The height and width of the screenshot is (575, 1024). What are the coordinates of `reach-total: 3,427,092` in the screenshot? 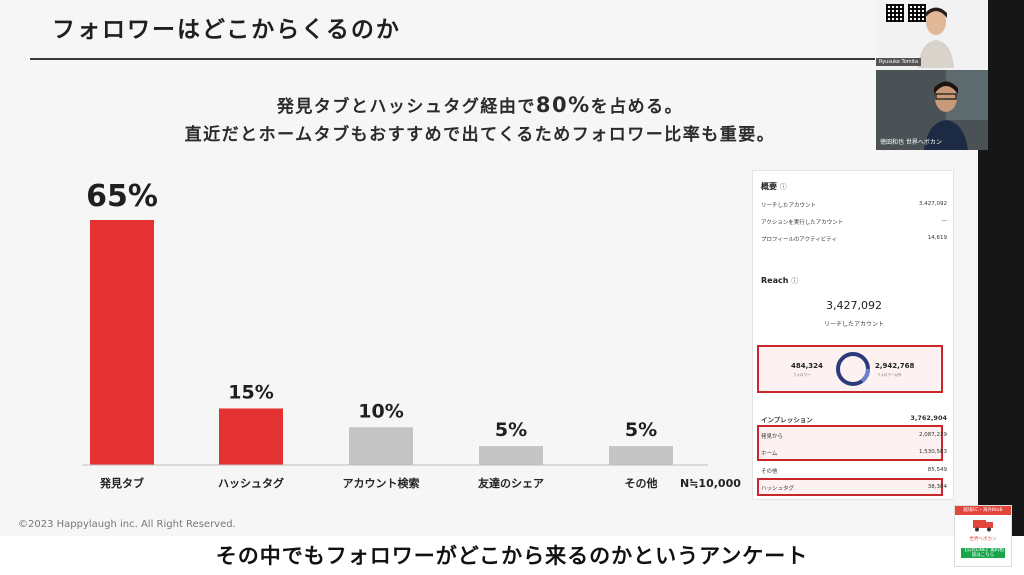 It's located at (854, 305).